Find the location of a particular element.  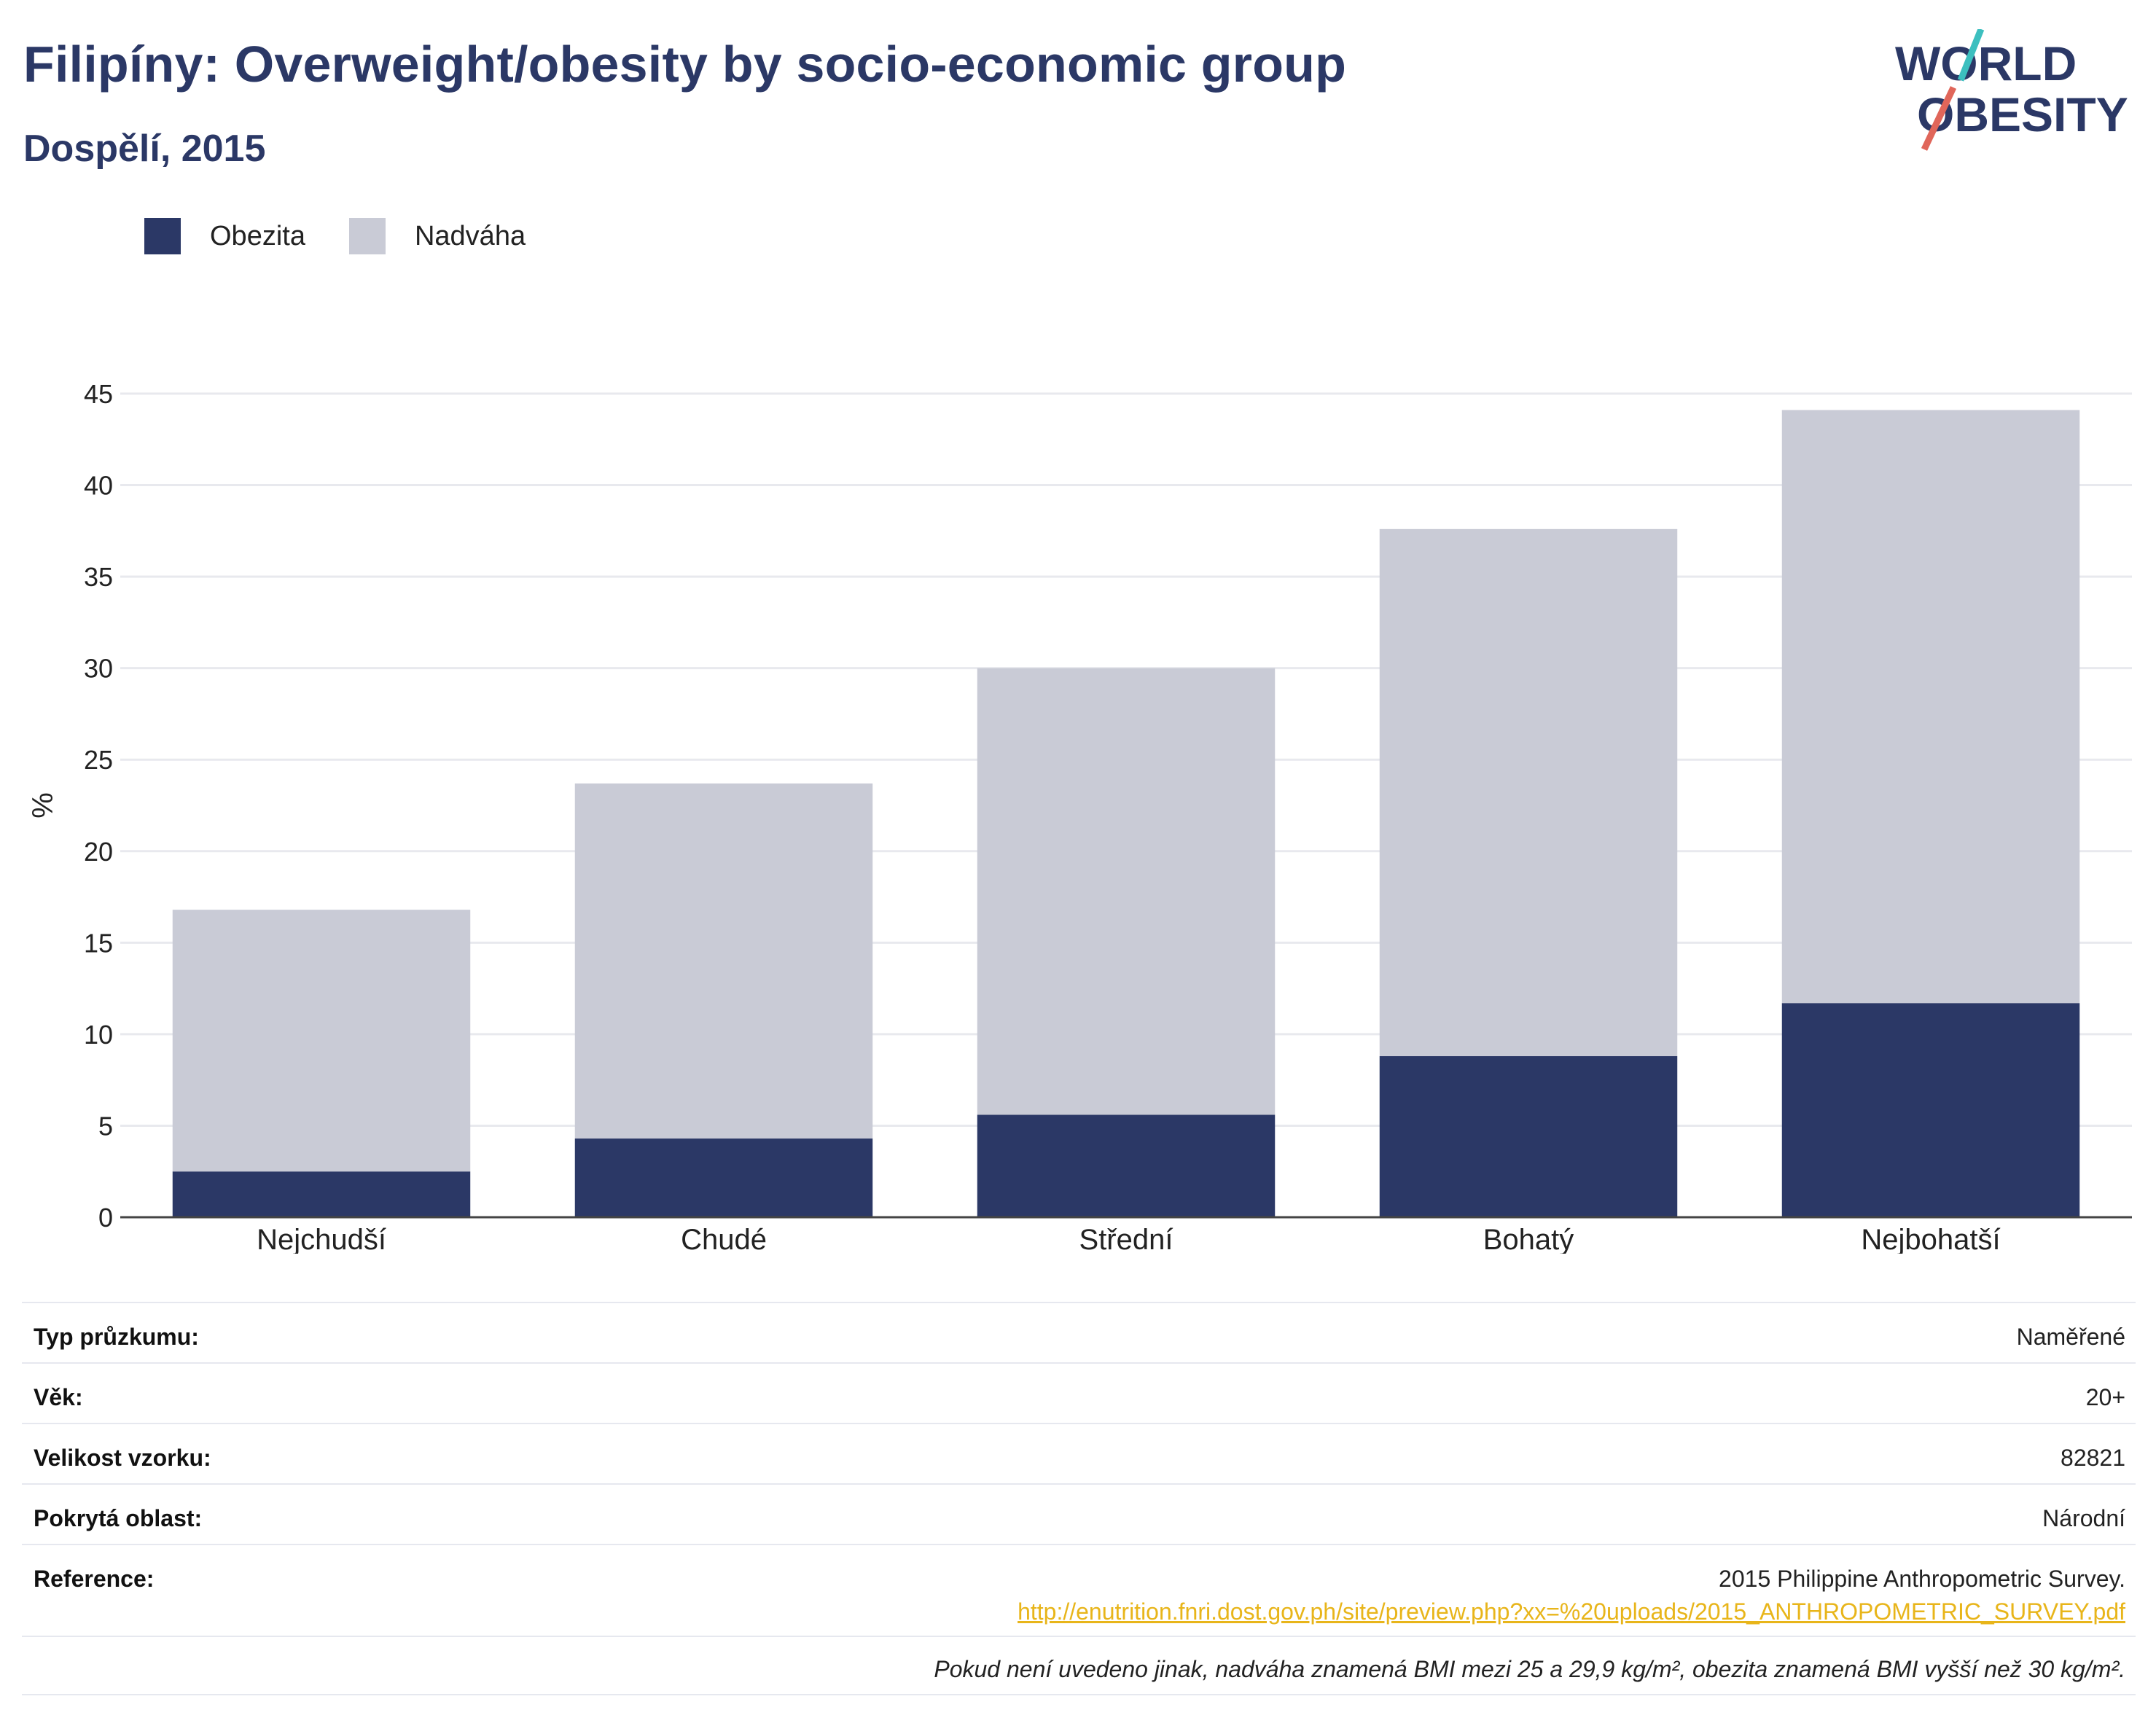

world-obesity-logo: WORLD OBESITY is located at coordinates (2012, 90).